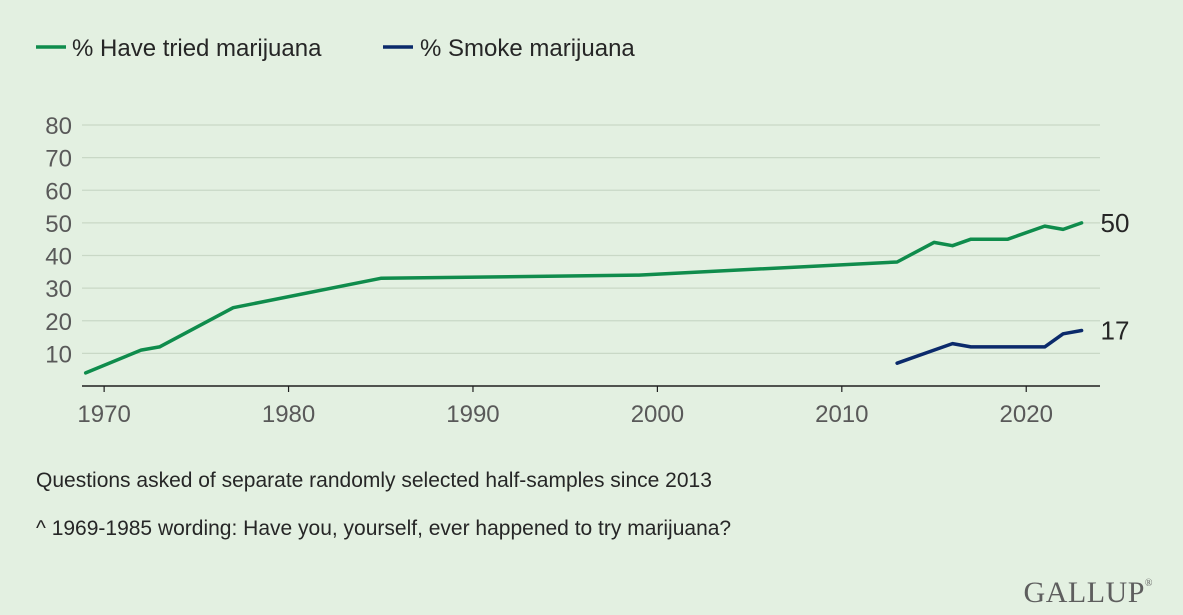 Image resolution: width=1183 pixels, height=615 pixels. What do you see at coordinates (58, 322) in the screenshot?
I see `y-tick-label-20: 20` at bounding box center [58, 322].